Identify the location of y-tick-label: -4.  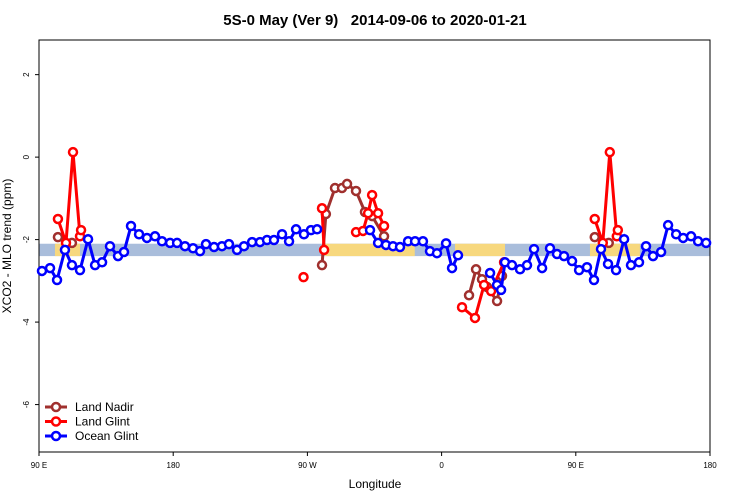
(26, 322).